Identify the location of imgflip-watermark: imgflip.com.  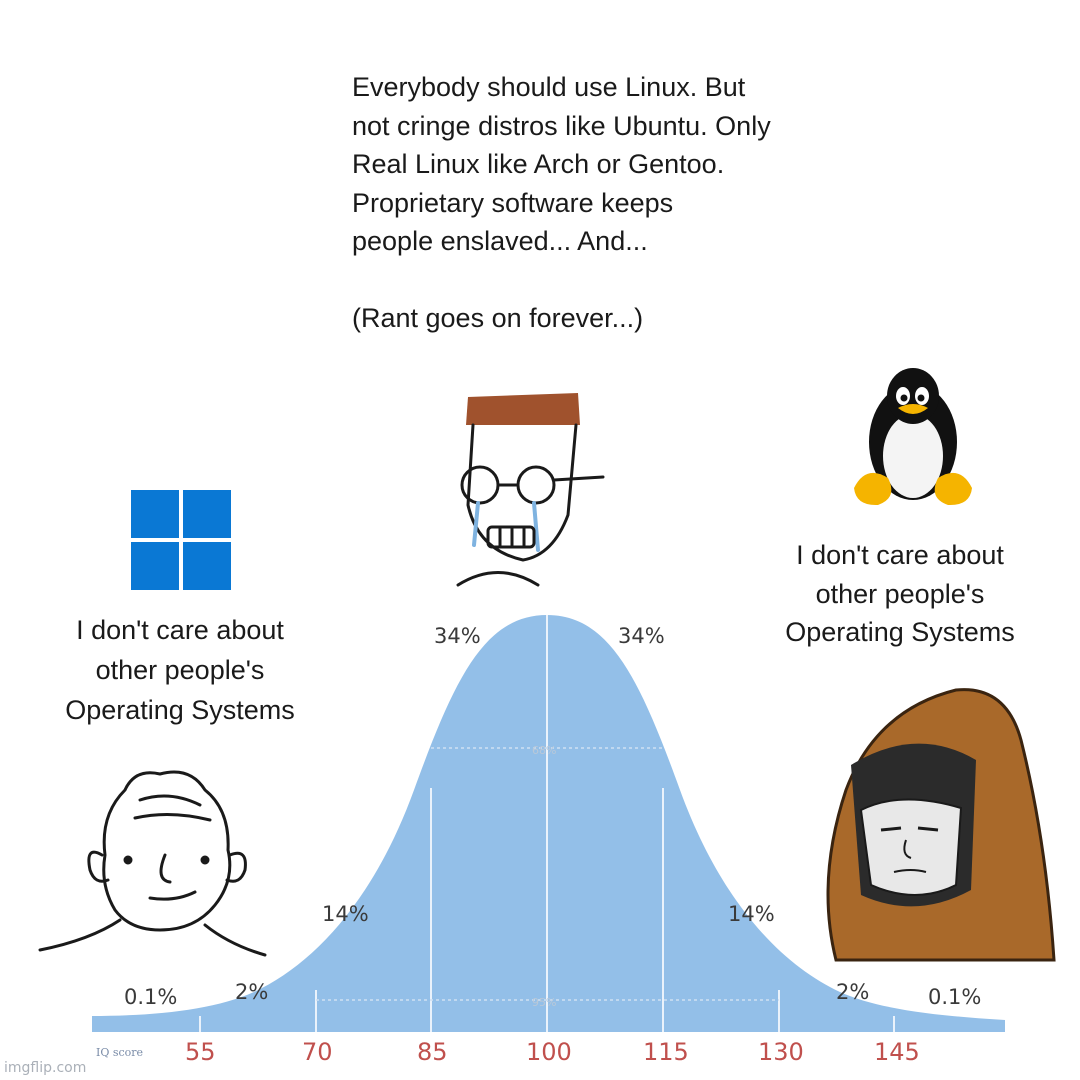
(45, 1068).